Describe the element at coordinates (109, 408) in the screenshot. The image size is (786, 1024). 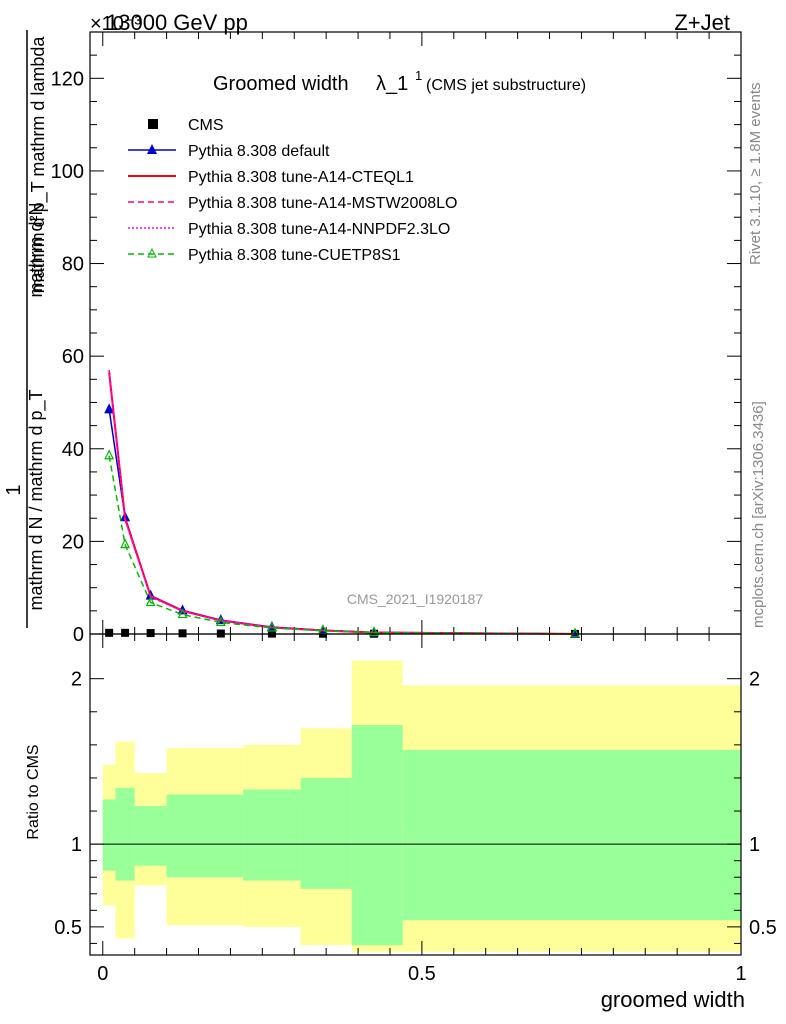
I see `default-marker` at that location.